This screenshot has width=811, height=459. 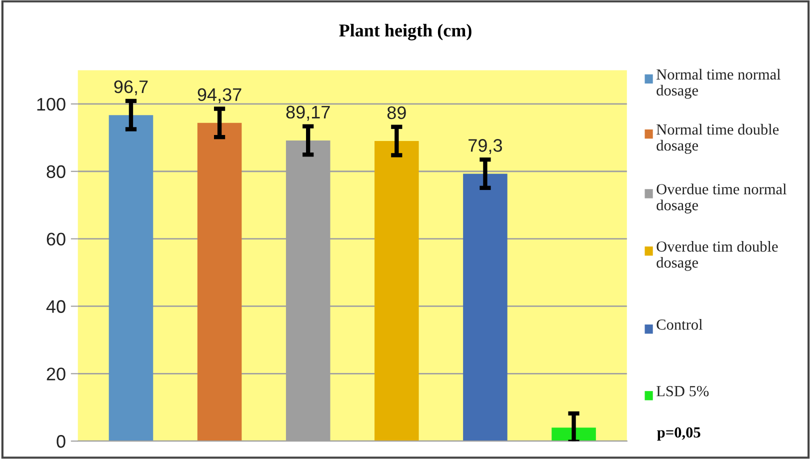 What do you see at coordinates (61, 441) in the screenshot?
I see `y-tick-label: 0` at bounding box center [61, 441].